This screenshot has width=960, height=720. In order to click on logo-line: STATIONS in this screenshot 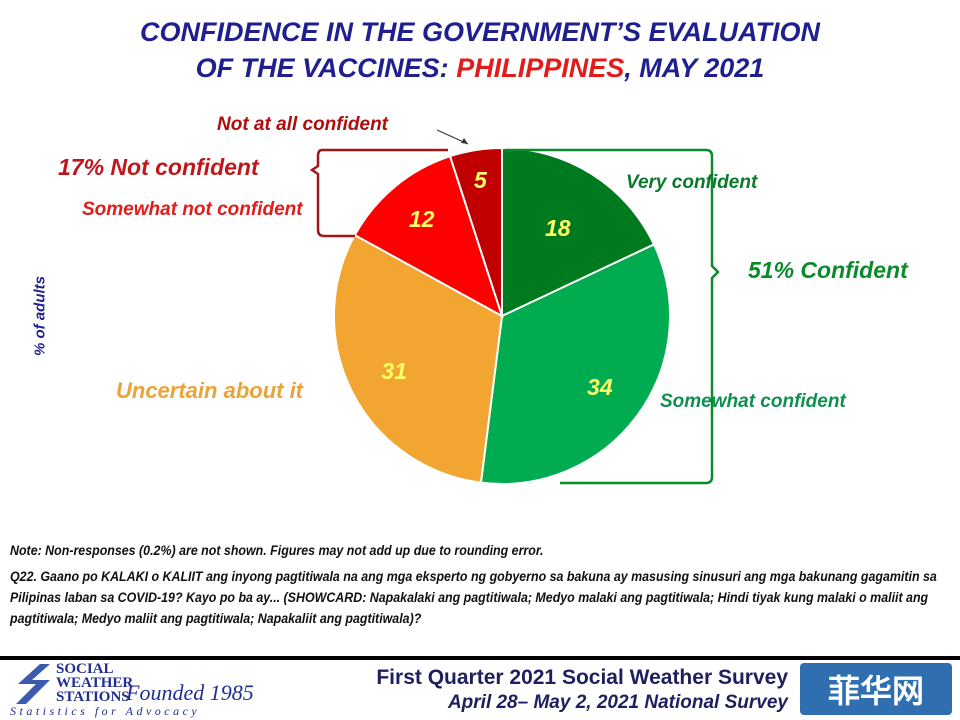, I will do `click(93, 697)`.